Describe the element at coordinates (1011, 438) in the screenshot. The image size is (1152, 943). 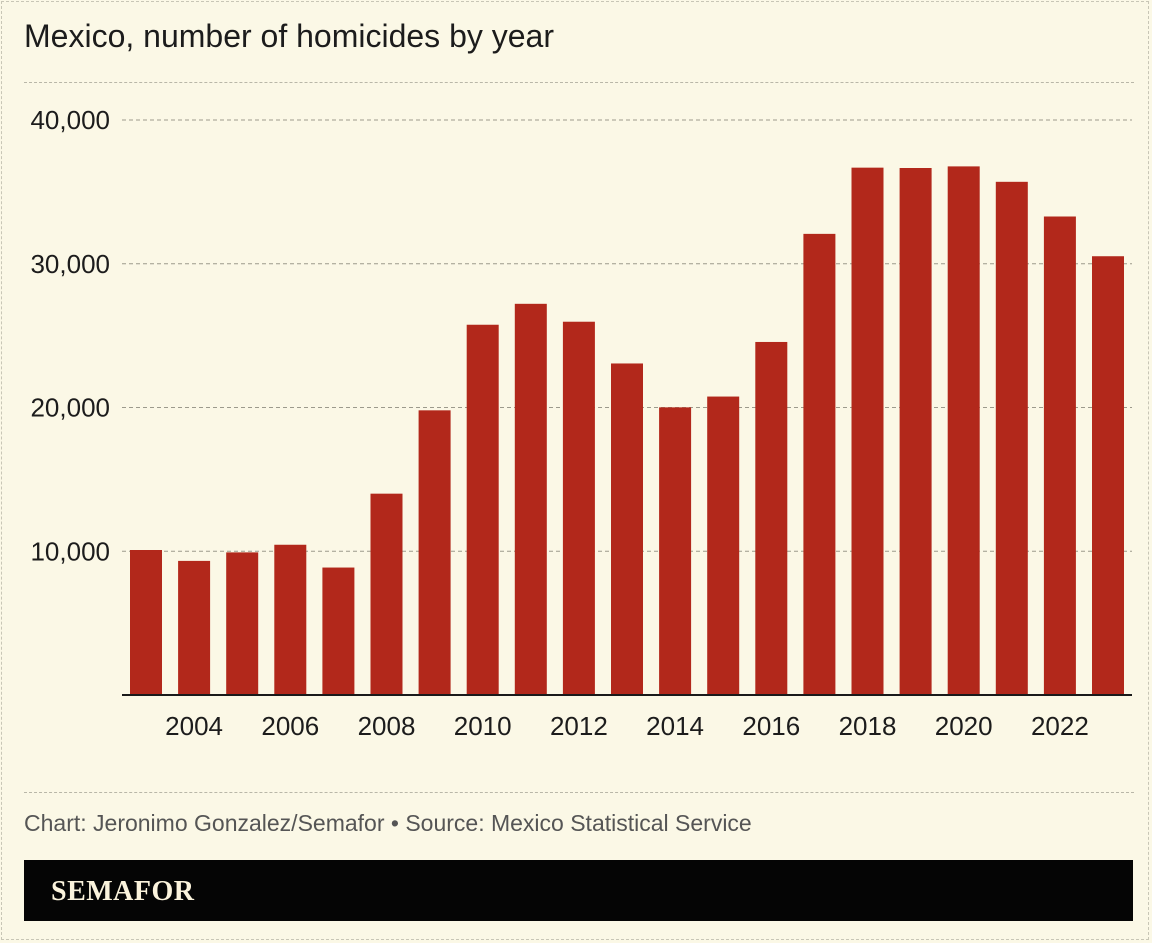
I see `bar-2021` at that location.